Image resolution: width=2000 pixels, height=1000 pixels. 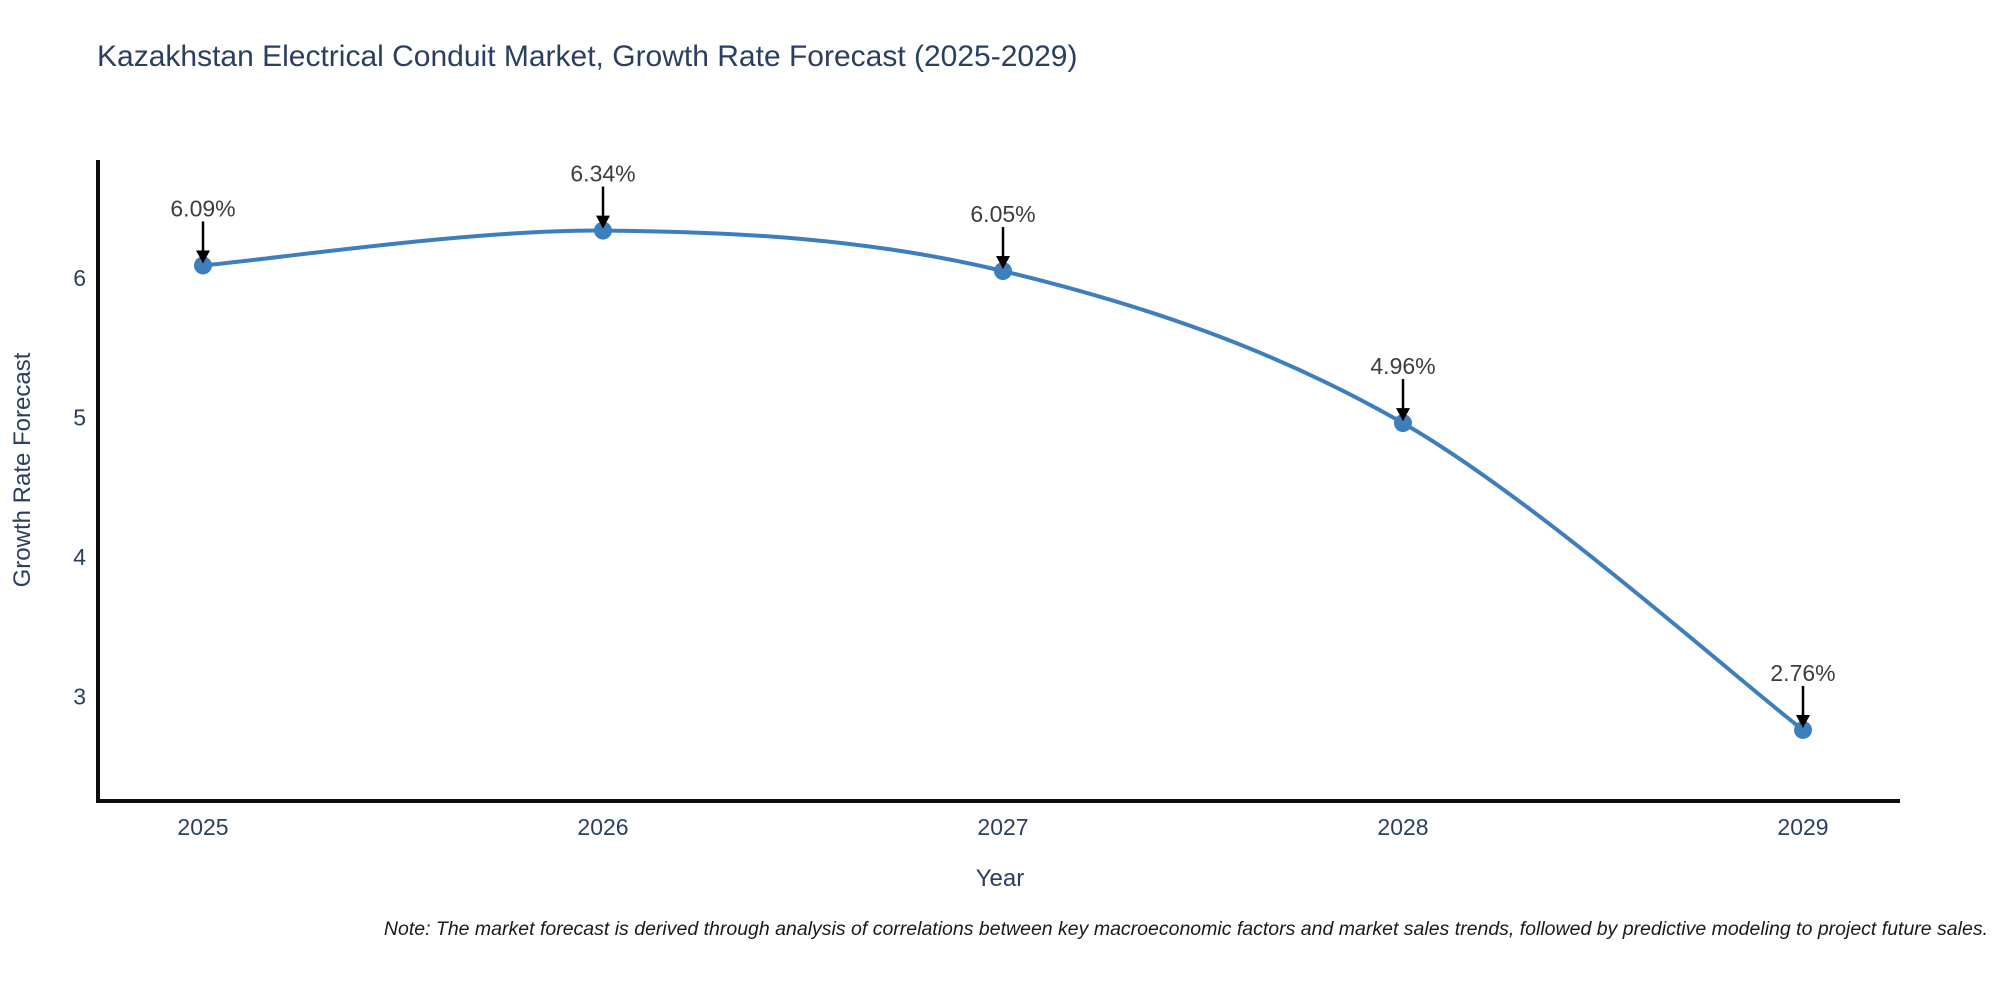 What do you see at coordinates (602, 174) in the screenshot?
I see `data-point-label: 6.34%` at bounding box center [602, 174].